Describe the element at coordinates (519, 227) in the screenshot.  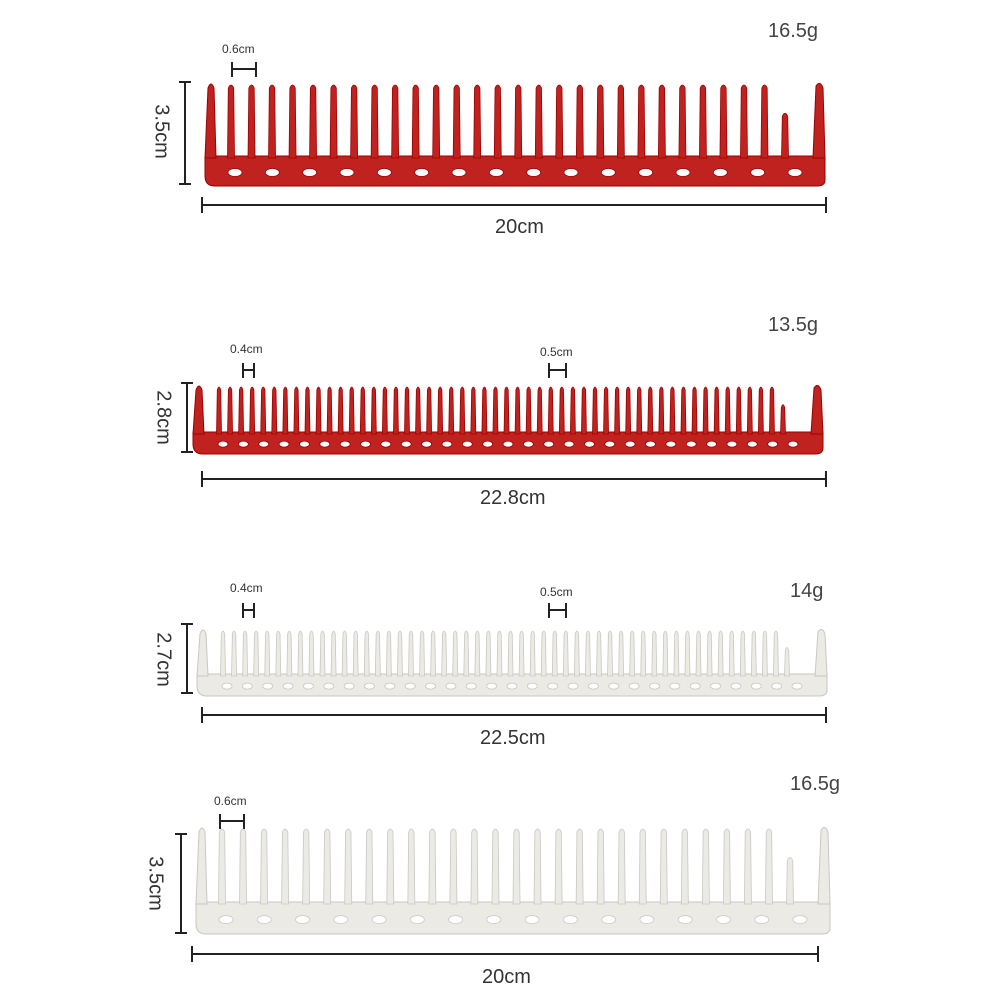
I see `length-label: 20cm` at that location.